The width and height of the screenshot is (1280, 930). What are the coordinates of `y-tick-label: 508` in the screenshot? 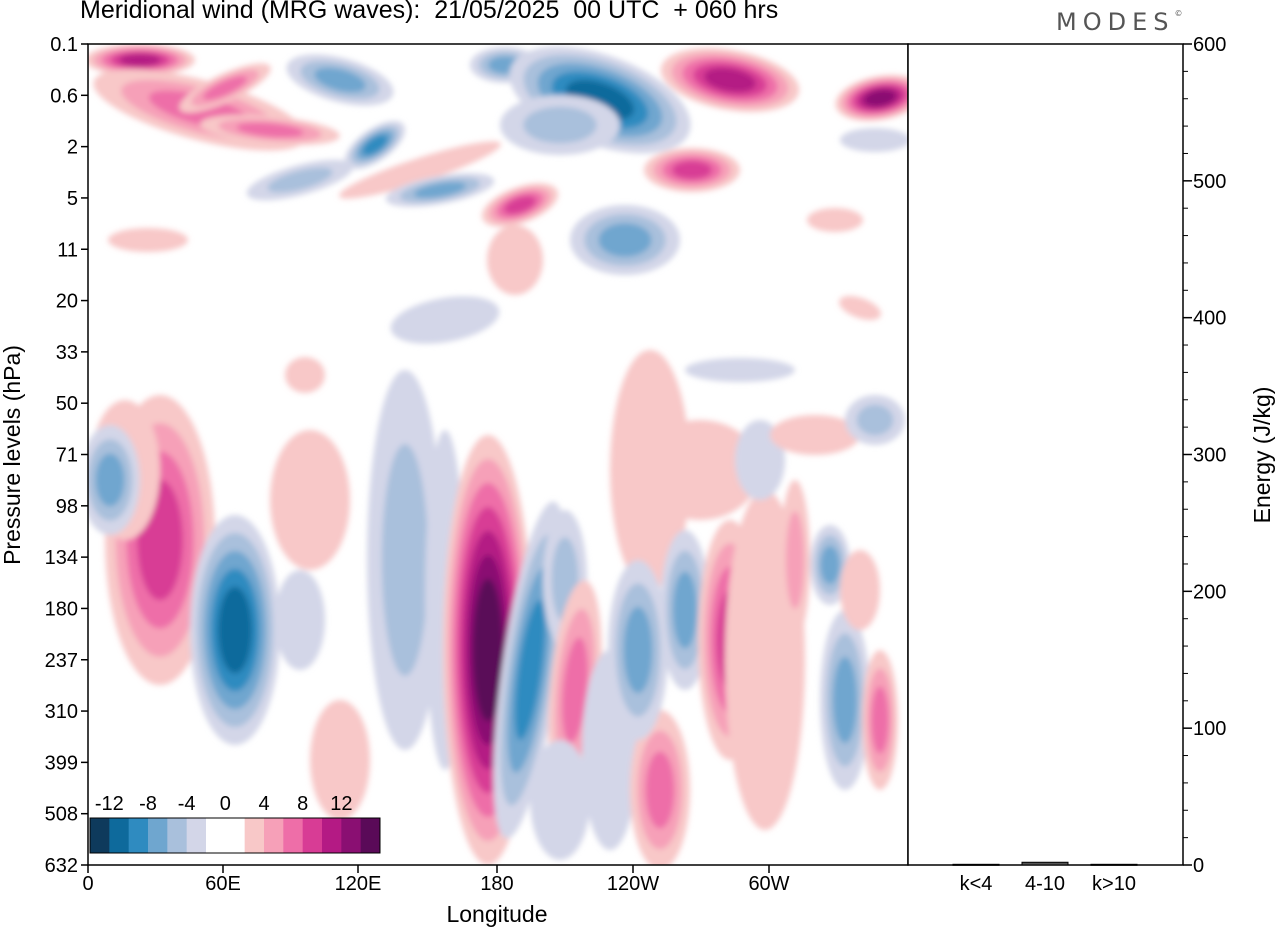 It's located at (61, 815).